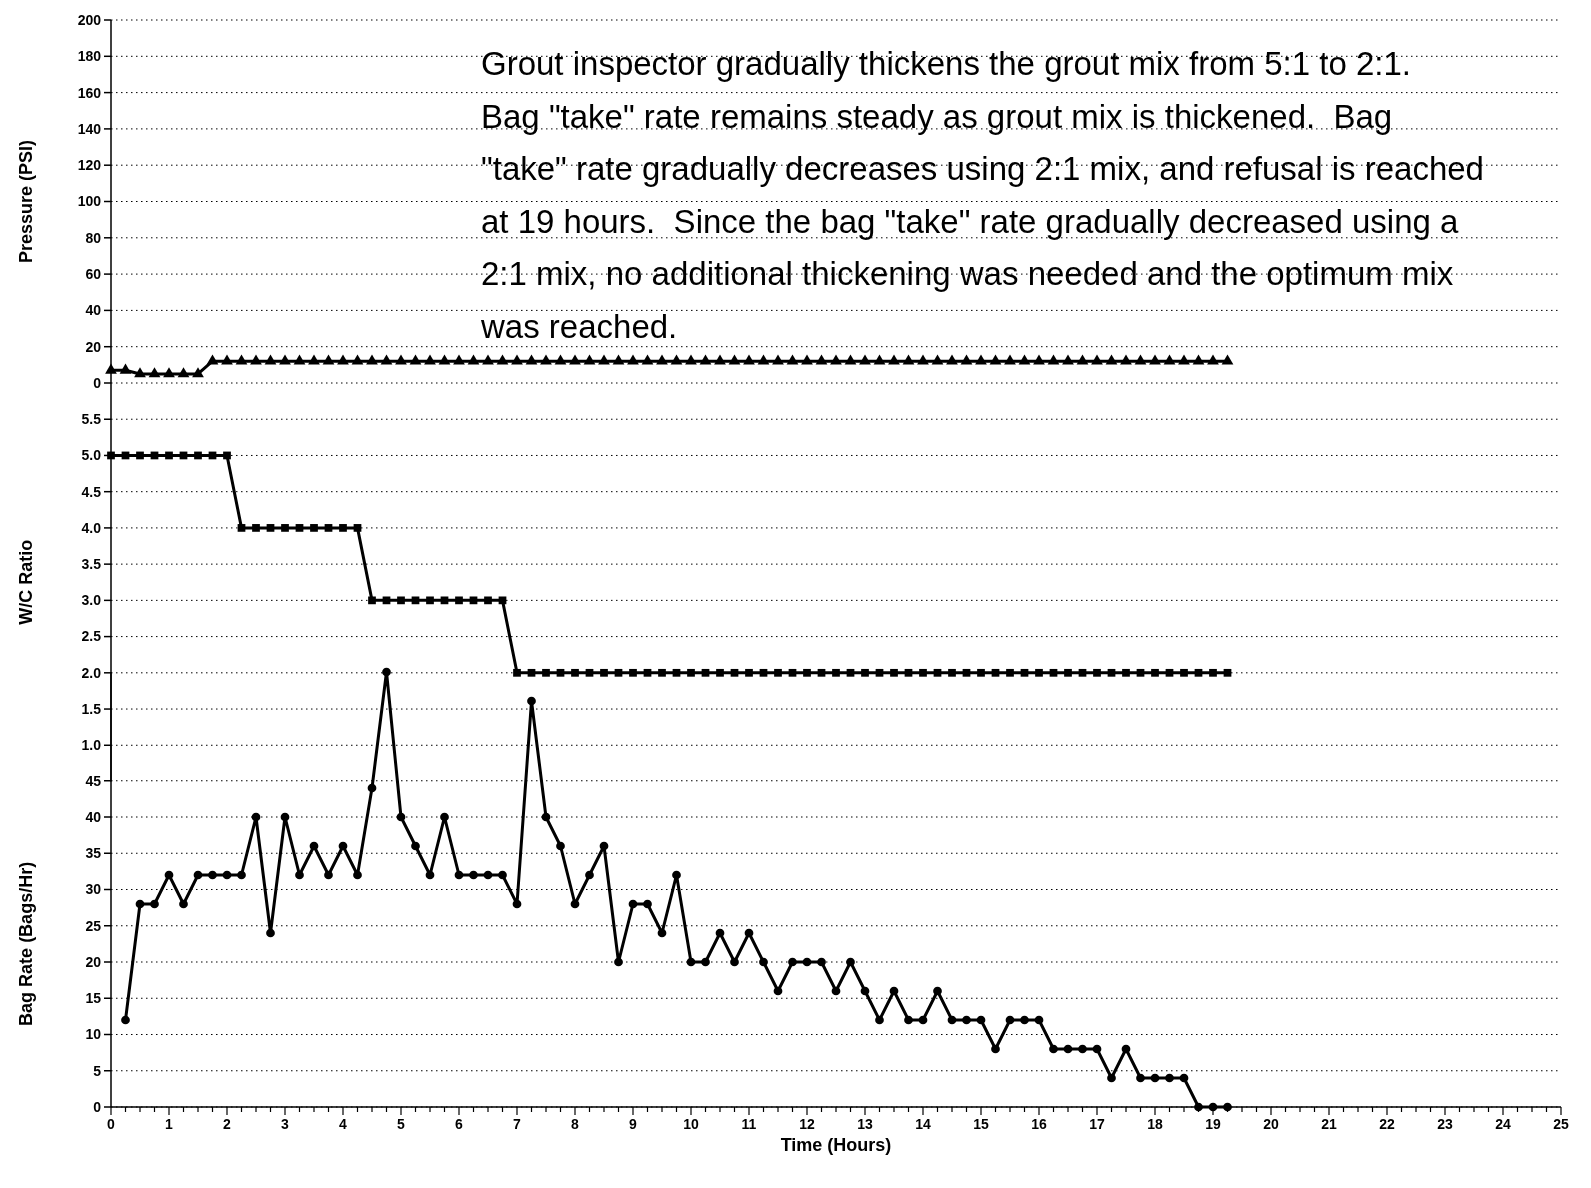 This screenshot has height=1188, width=1591. I want to click on y-tick-label: 3.5, so click(91, 564).